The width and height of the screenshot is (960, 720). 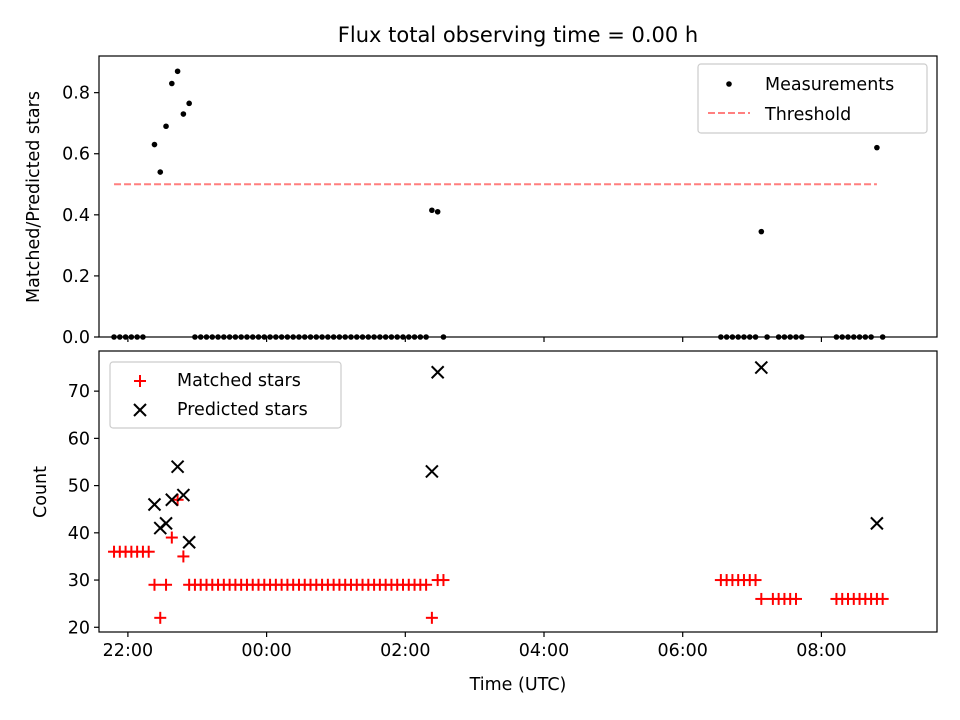 I want to click on legend: Matched stars Predicted stars, so click(x=225, y=395).